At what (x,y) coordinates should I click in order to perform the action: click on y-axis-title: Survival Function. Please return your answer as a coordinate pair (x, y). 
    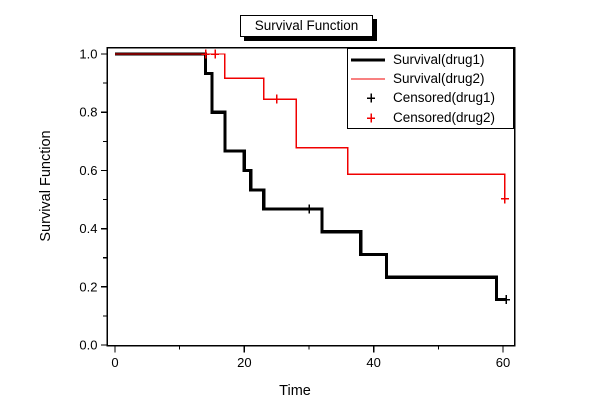
    Looking at the image, I should click on (45, 186).